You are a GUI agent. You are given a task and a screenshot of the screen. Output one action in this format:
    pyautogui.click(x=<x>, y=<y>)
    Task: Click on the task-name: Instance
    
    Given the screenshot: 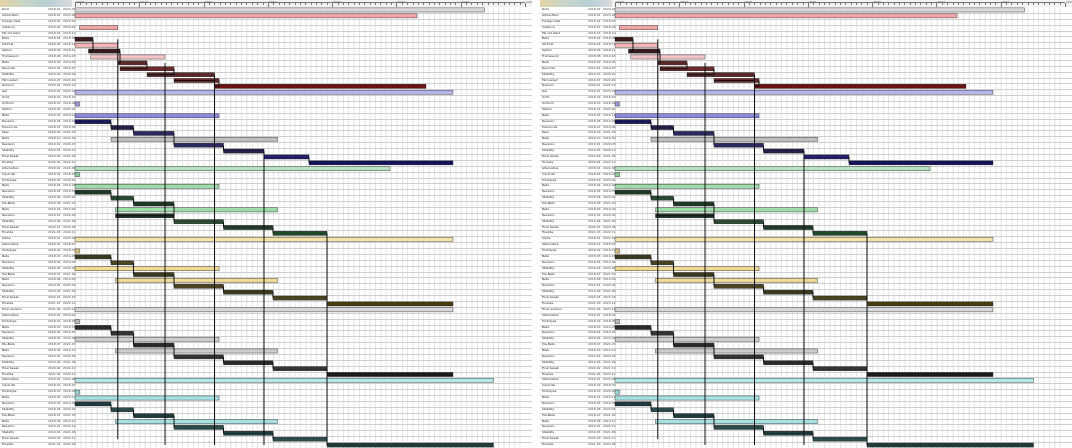 What is the action you would take?
    pyautogui.click(x=8, y=27)
    